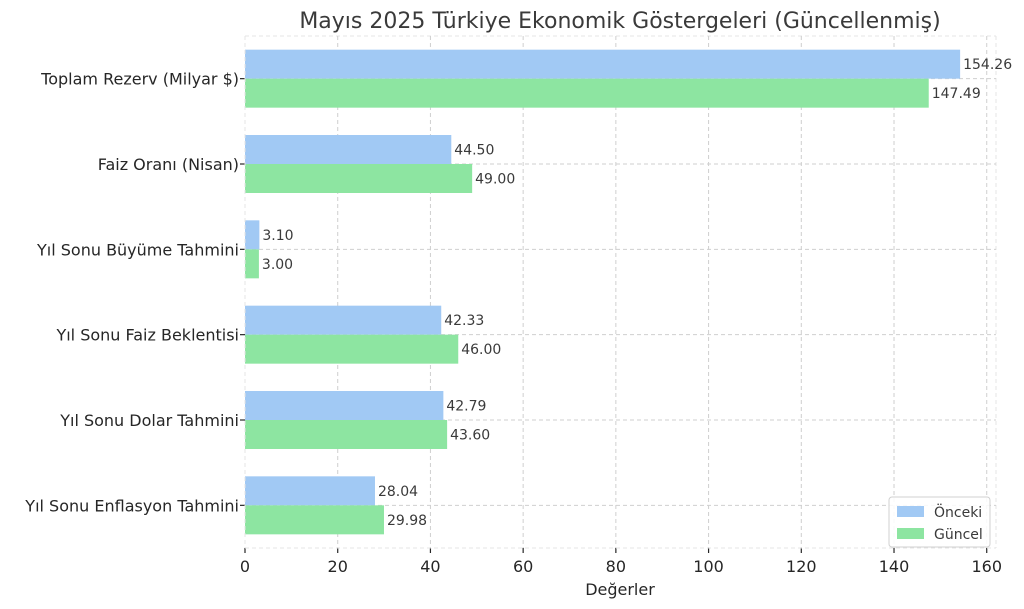 The width and height of the screenshot is (1024, 609). What do you see at coordinates (987, 65) in the screenshot?
I see `bar-value-label: 154.26` at bounding box center [987, 65].